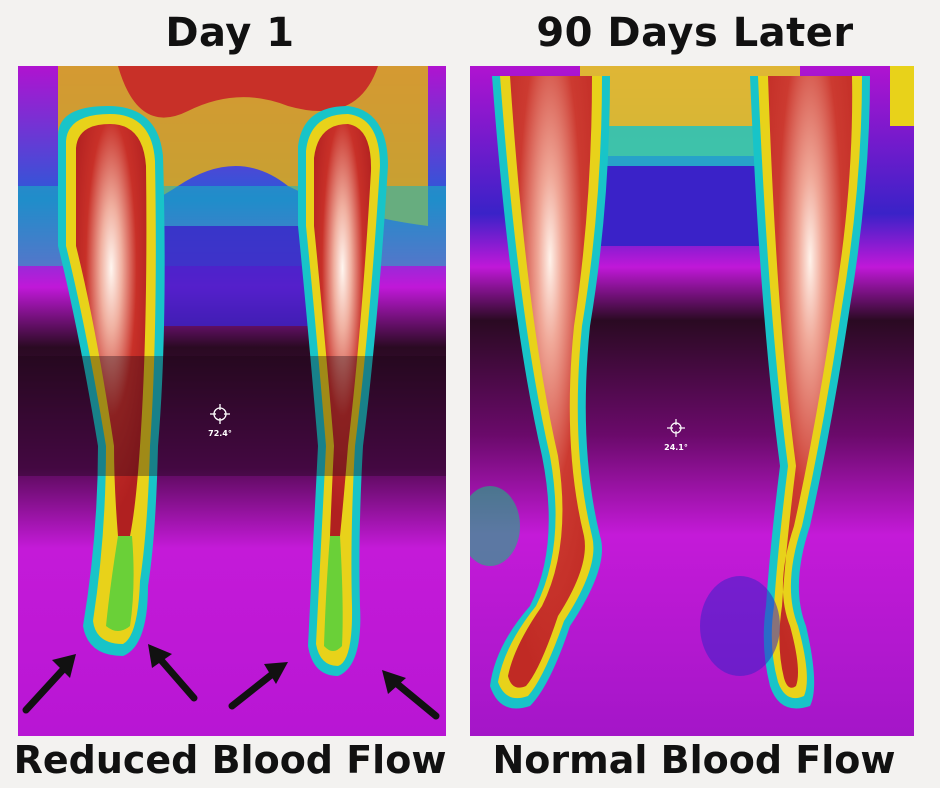 The image size is (940, 788). I want to click on arrows, so click(231, 682).